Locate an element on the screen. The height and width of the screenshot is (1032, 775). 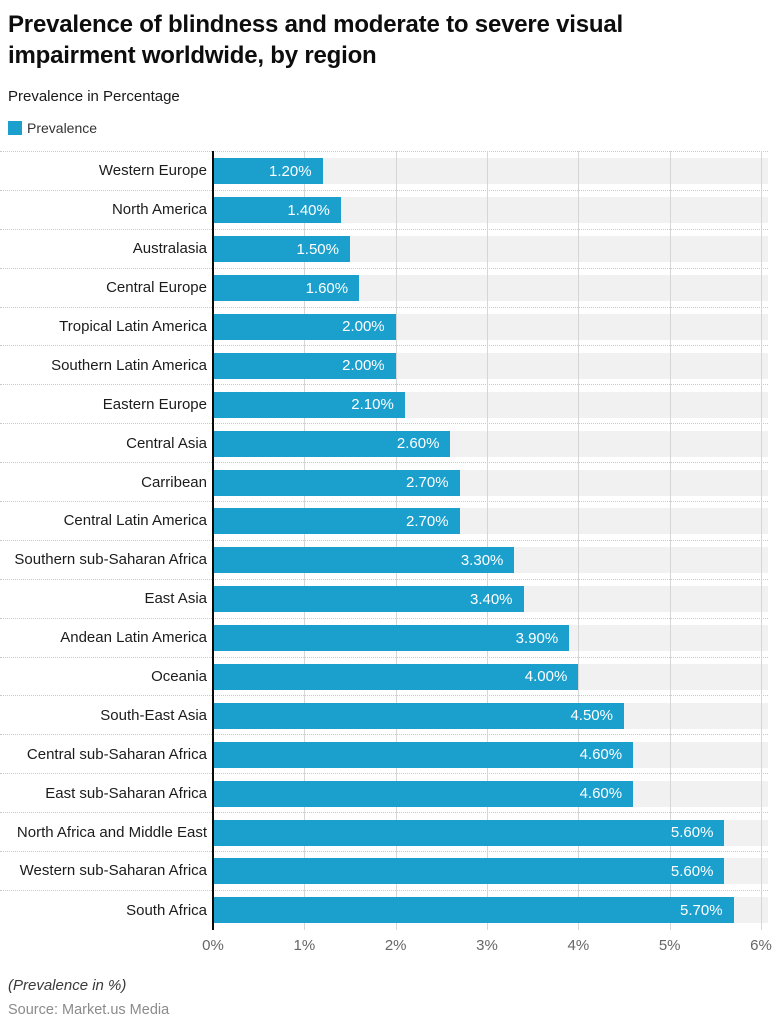
chart-row: Central sub-Saharan Africa 4.60% is located at coordinates (384, 755).